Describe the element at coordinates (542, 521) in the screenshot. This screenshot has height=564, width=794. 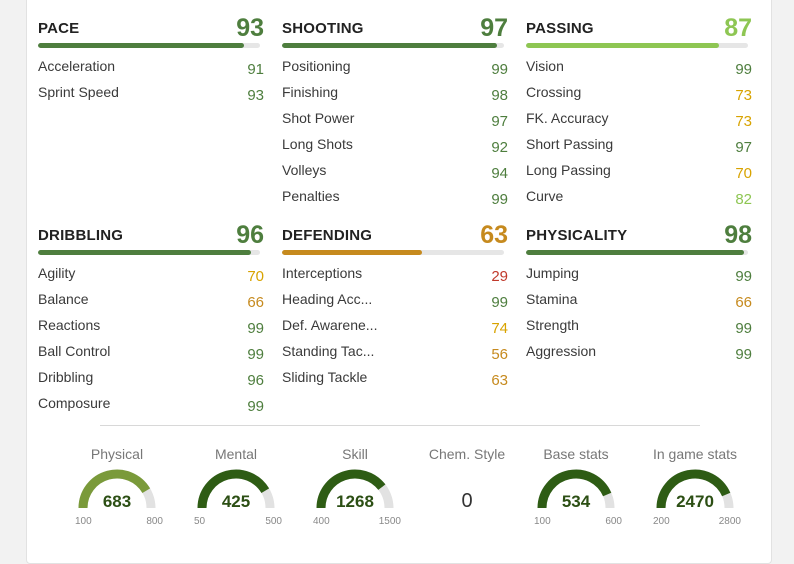
I see `gauge-min: 100` at that location.